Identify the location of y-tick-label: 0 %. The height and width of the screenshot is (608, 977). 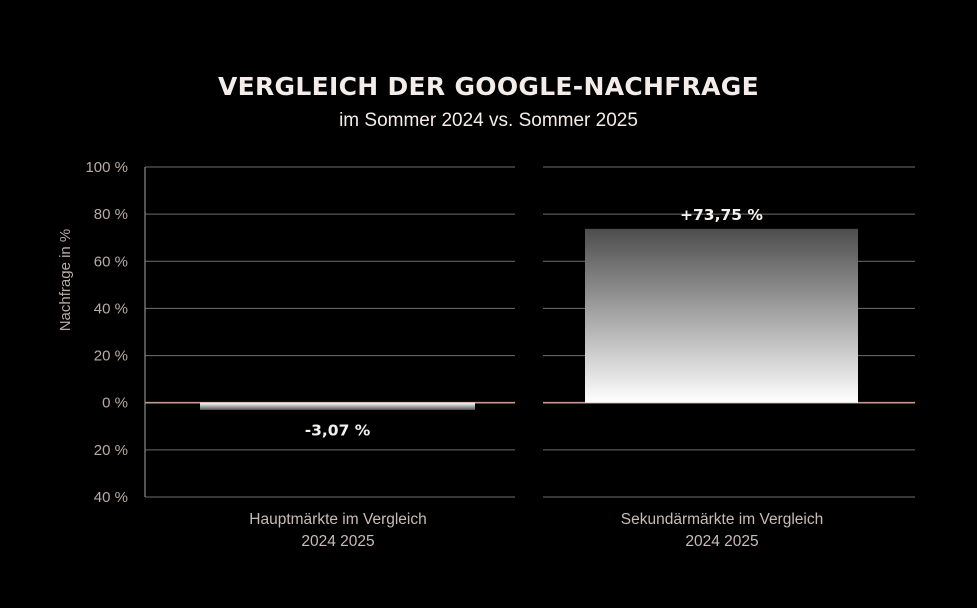
(115, 403).